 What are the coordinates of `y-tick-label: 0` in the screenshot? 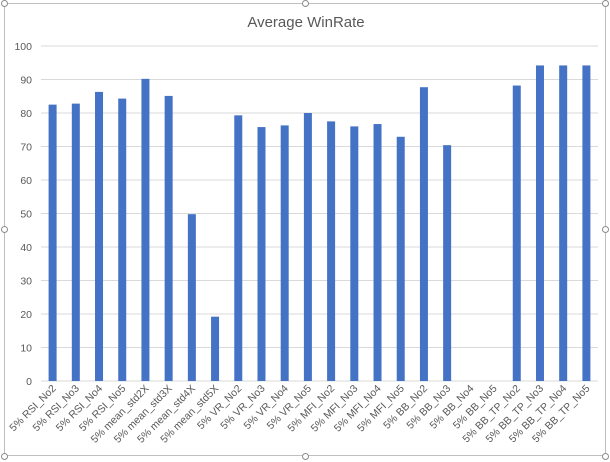 It's located at (29, 382).